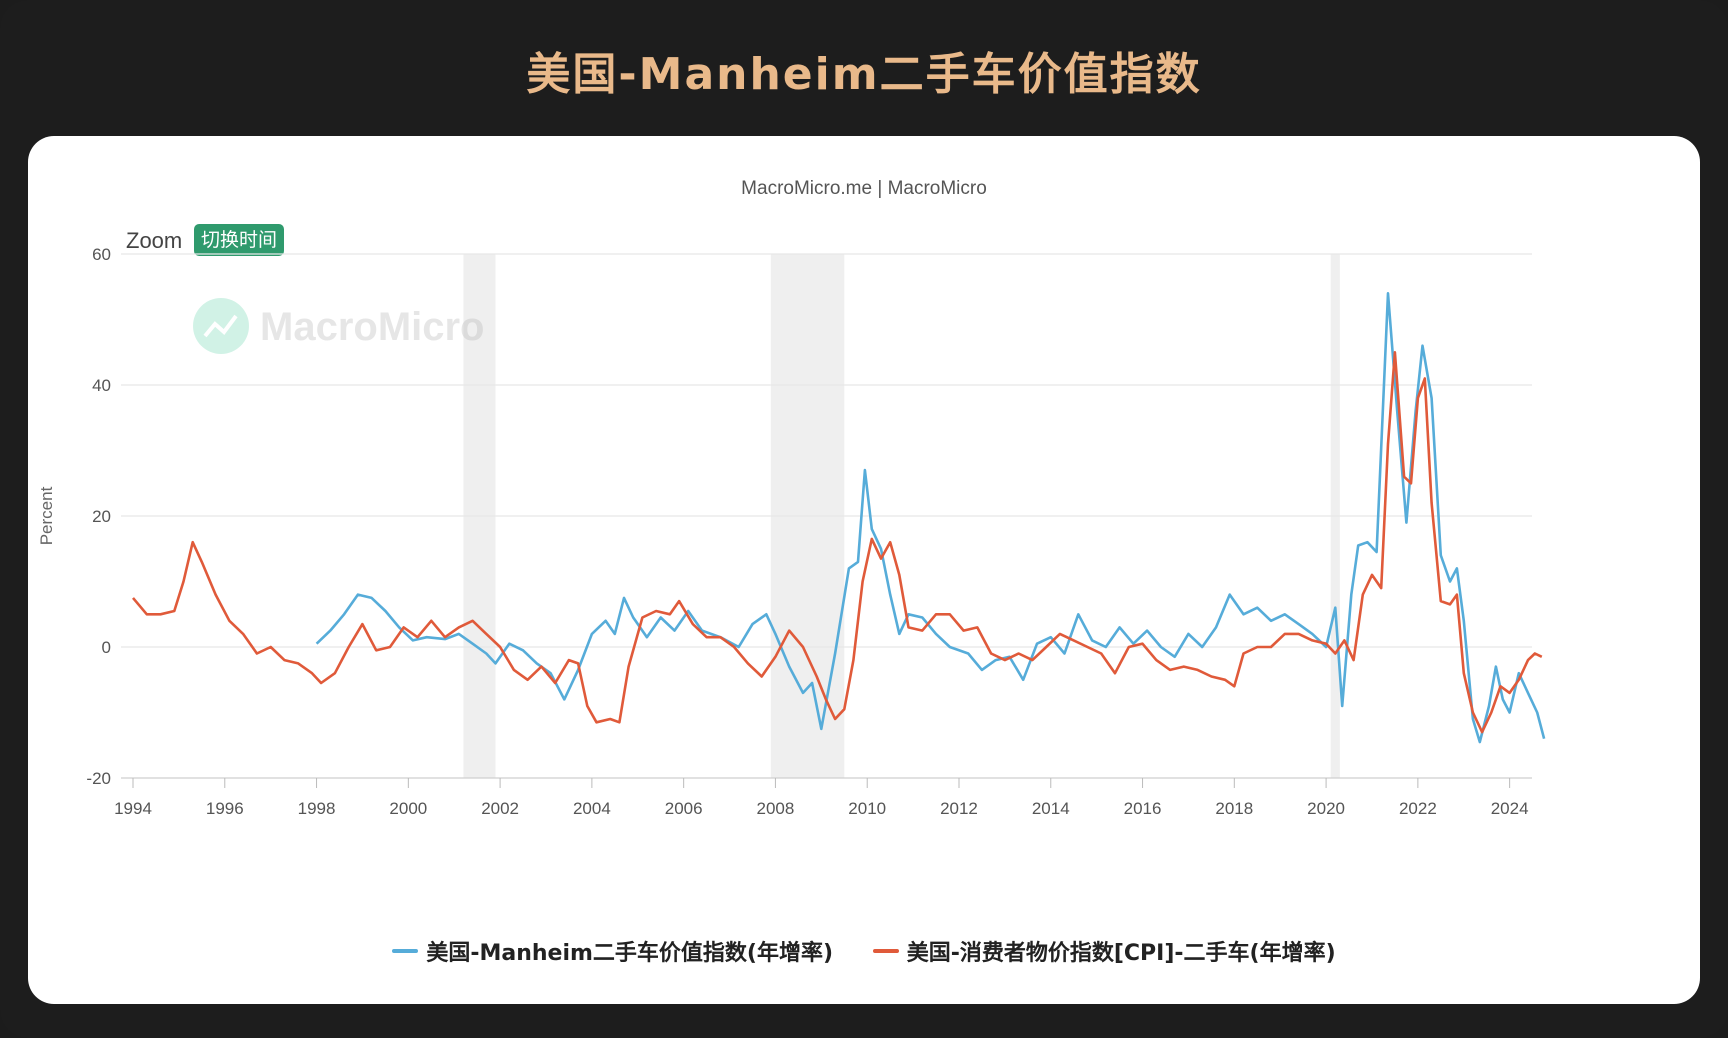 Image resolution: width=1728 pixels, height=1038 pixels. Describe the element at coordinates (98, 778) in the screenshot. I see `y-tick-label: -20` at that location.